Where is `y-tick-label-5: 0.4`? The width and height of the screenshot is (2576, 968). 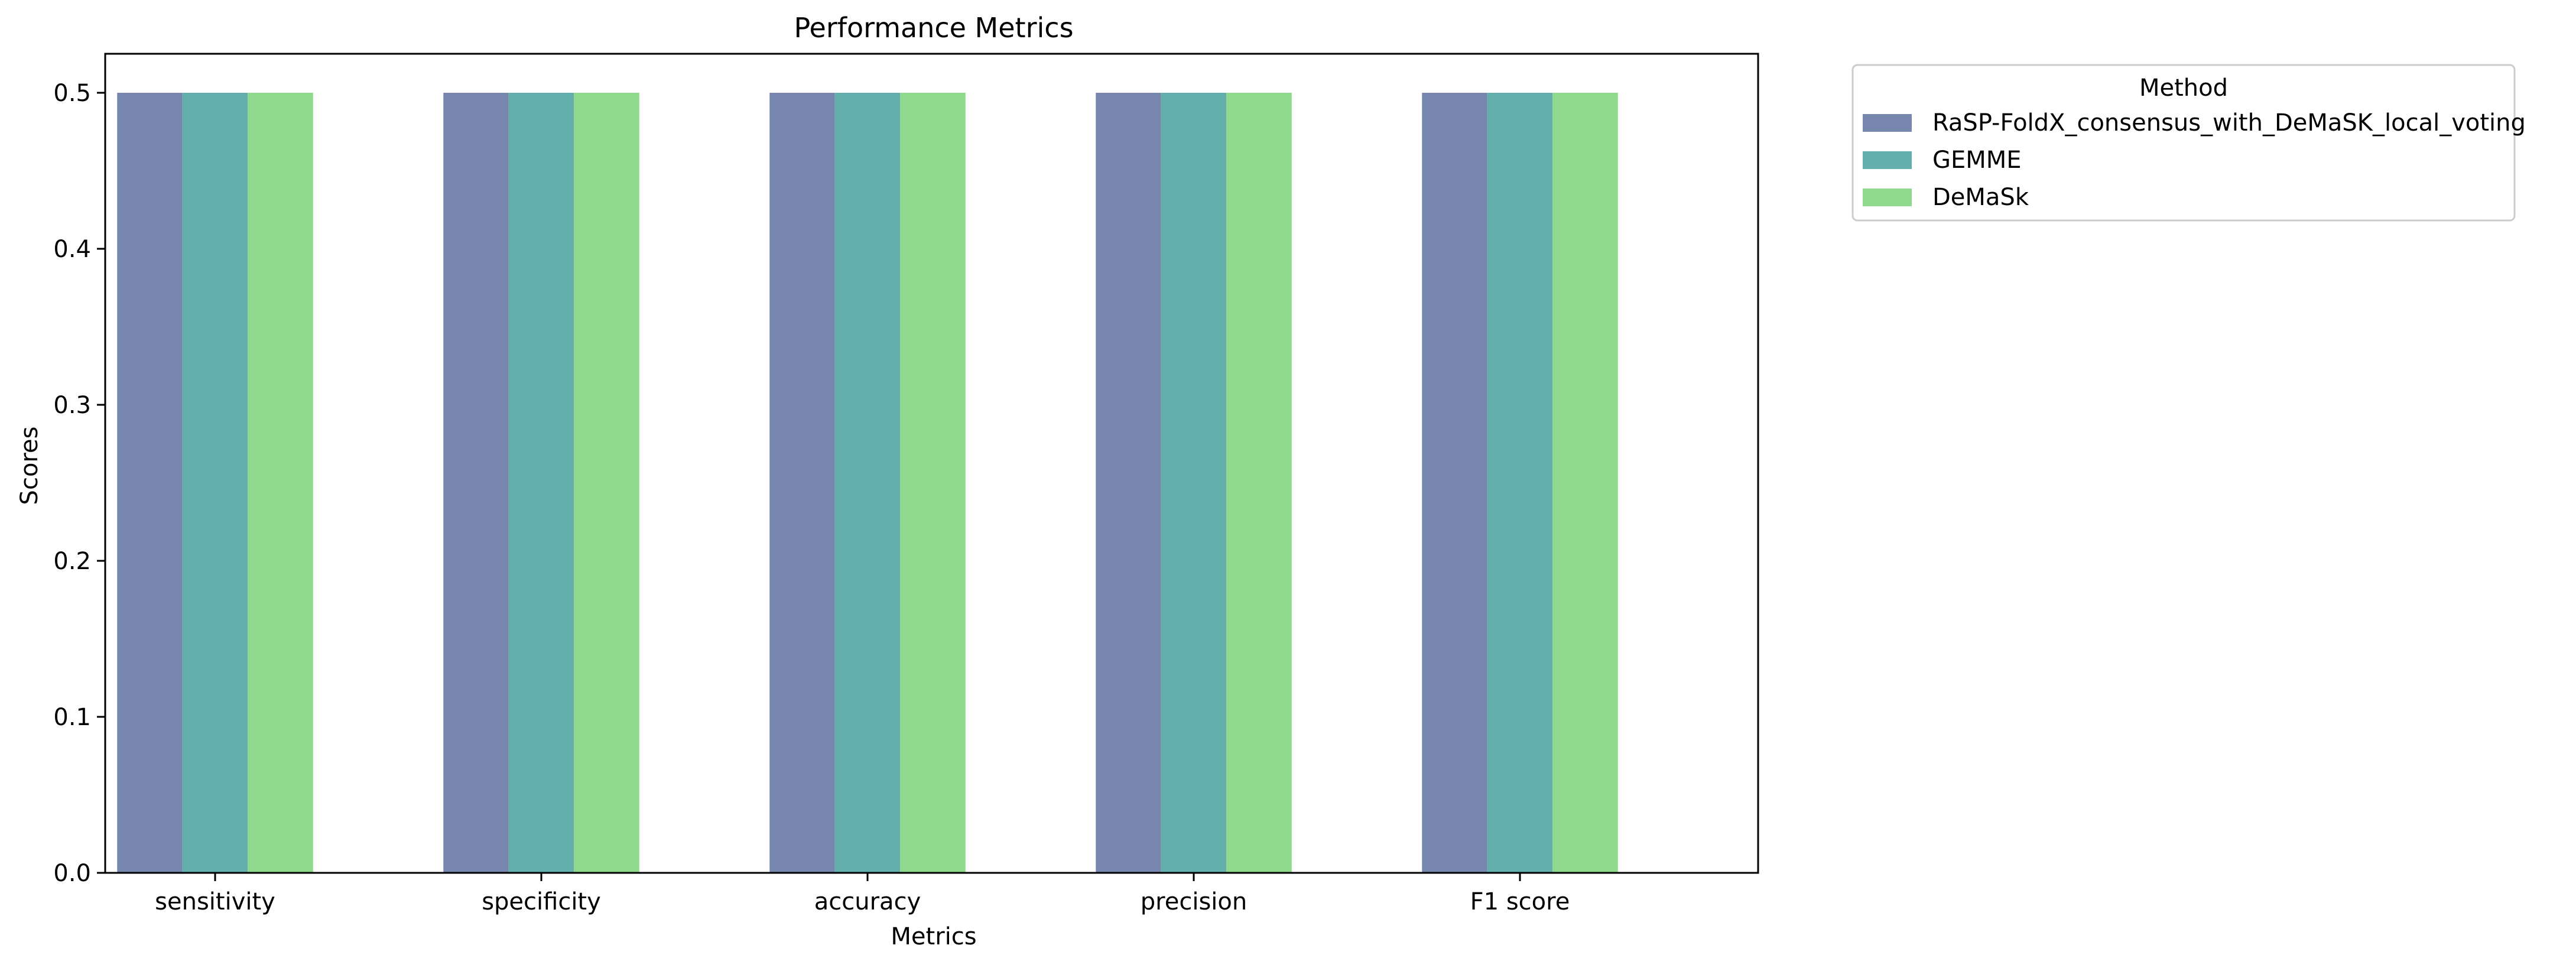
y-tick-label-5: 0.4 is located at coordinates (72, 249).